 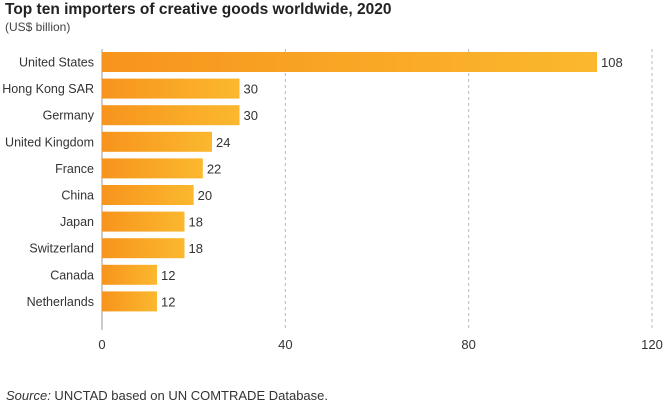 I want to click on category-label: United Kingdom, so click(x=49, y=142).